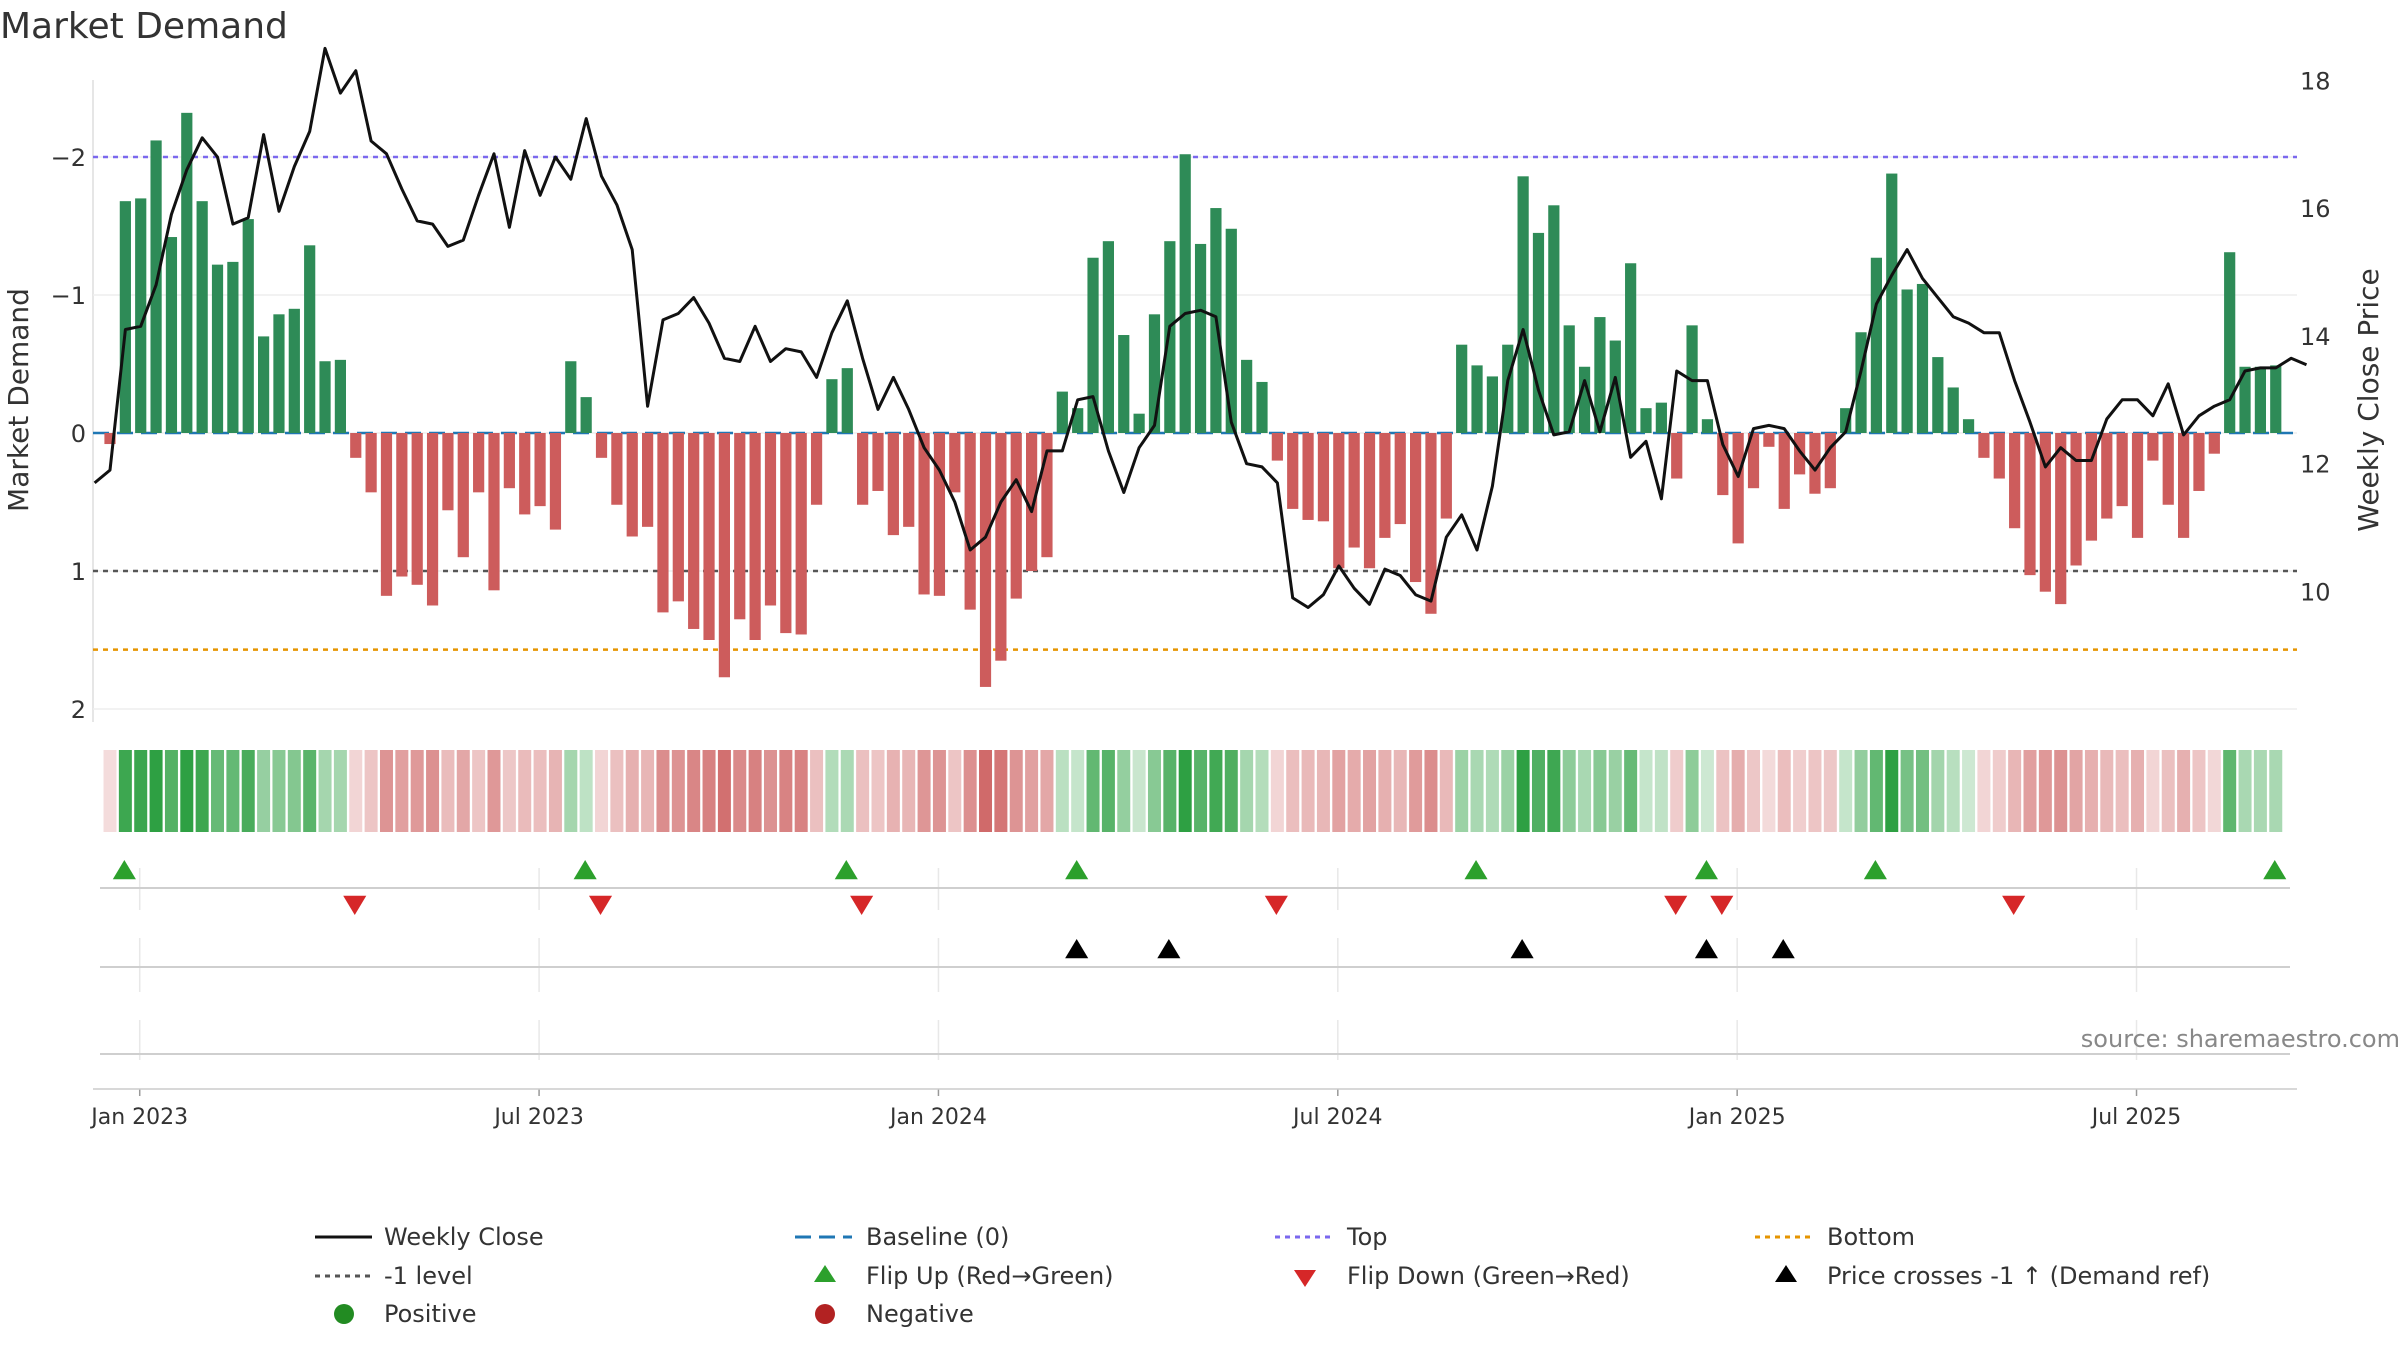  I want to click on y-tick-label: 0, so click(78, 434).